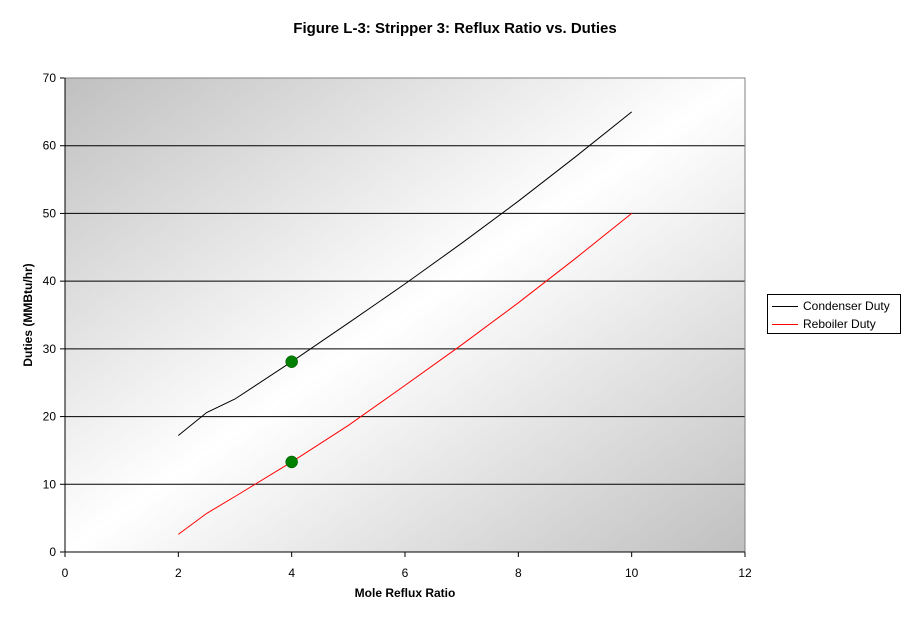 The width and height of the screenshot is (910, 622). What do you see at coordinates (518, 573) in the screenshot?
I see `tick-label-x-8: 8` at bounding box center [518, 573].